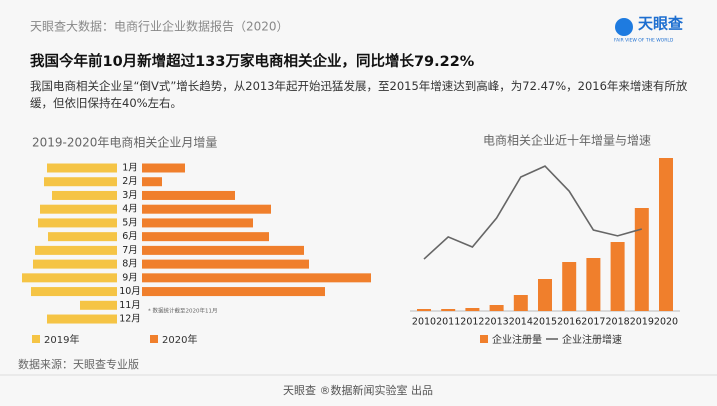  I want to click on x-tick-label: 2012, so click(472, 322).